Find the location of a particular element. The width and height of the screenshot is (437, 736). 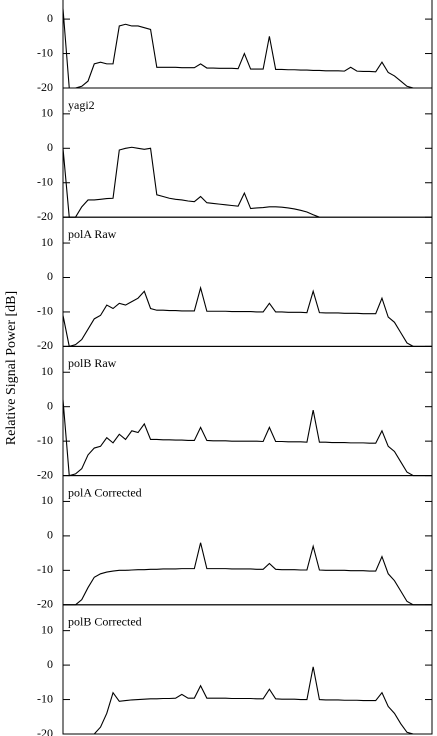

panel-label: polB Raw is located at coordinates (92, 363).